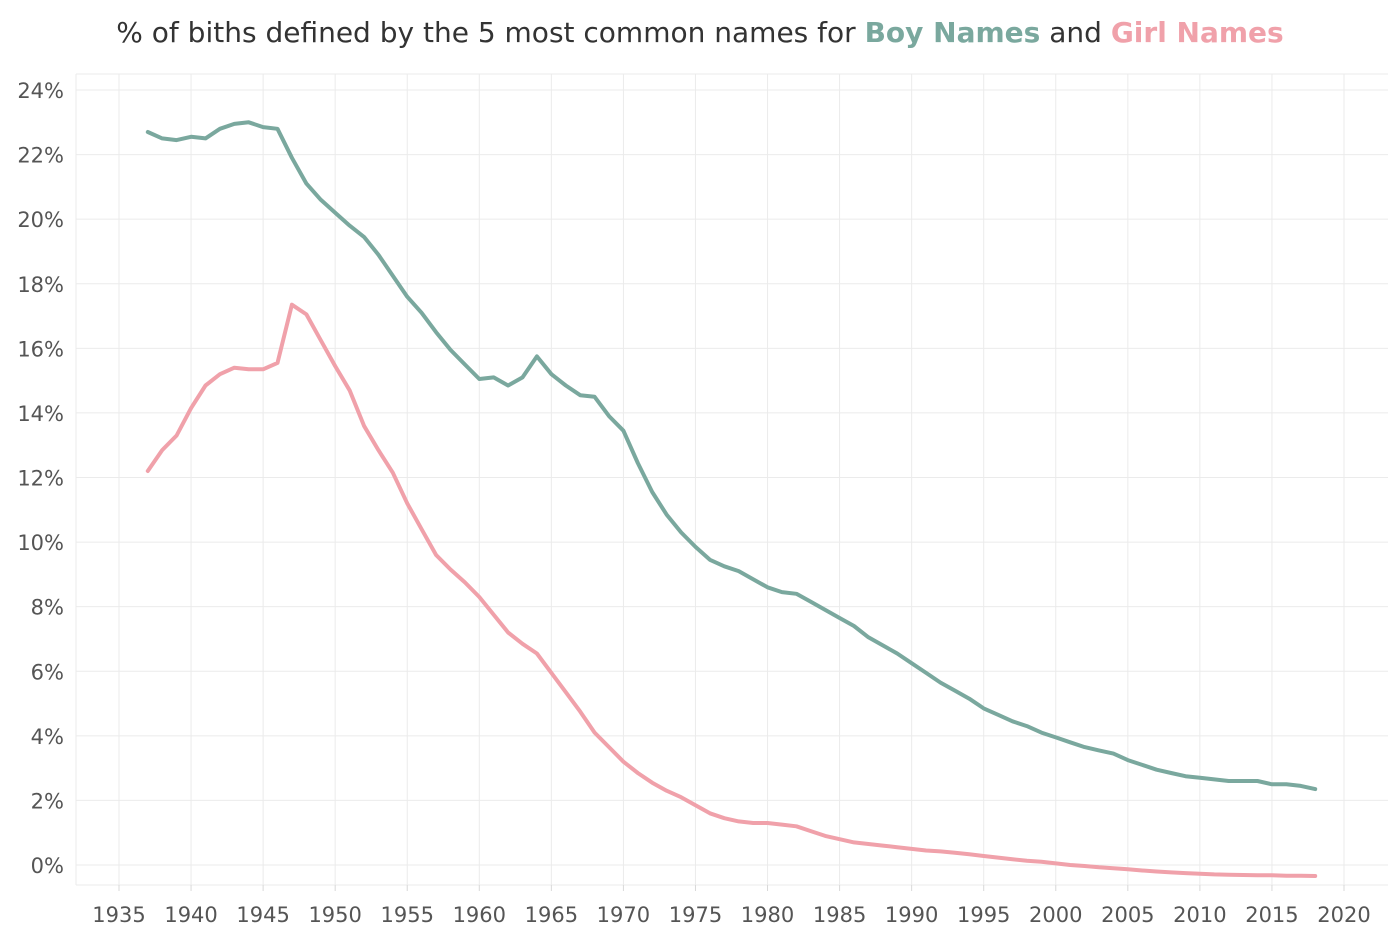 This screenshot has height=942, width=1400. Describe the element at coordinates (1343, 915) in the screenshot. I see `x-tick-label: 2020` at that location.